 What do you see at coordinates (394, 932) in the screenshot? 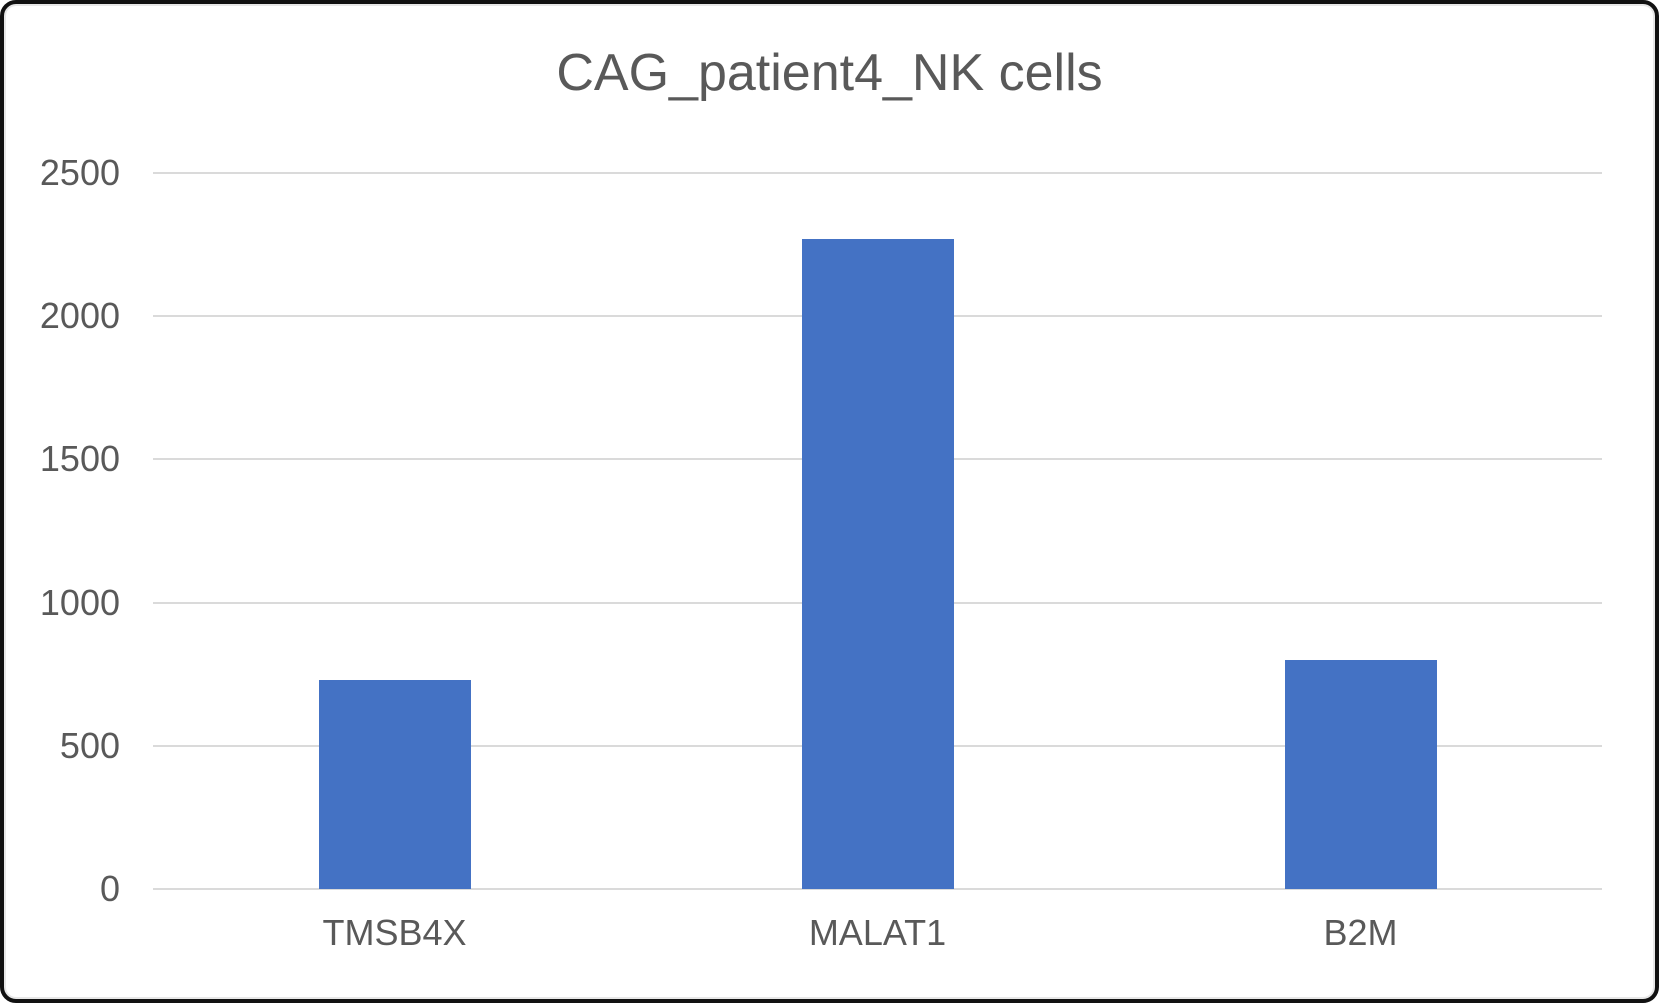
I see `x-tick-label-tmsb4x: TMSB4X` at bounding box center [394, 932].